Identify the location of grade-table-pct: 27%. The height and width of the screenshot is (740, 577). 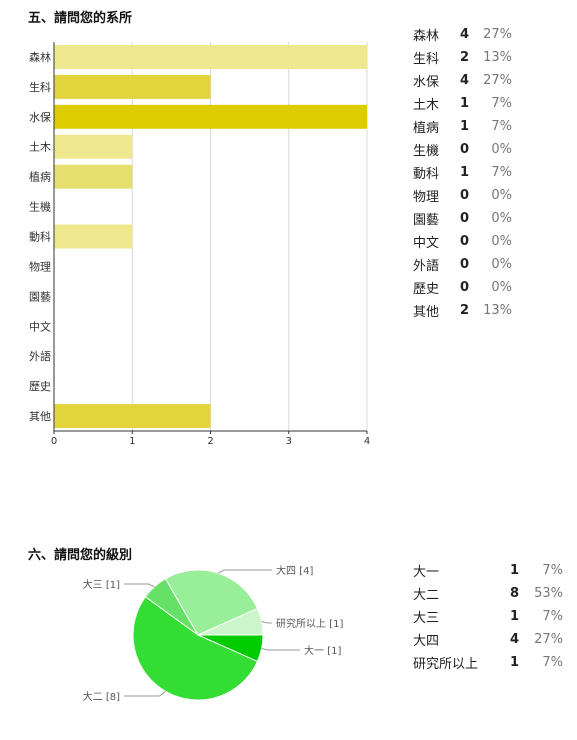
(548, 639).